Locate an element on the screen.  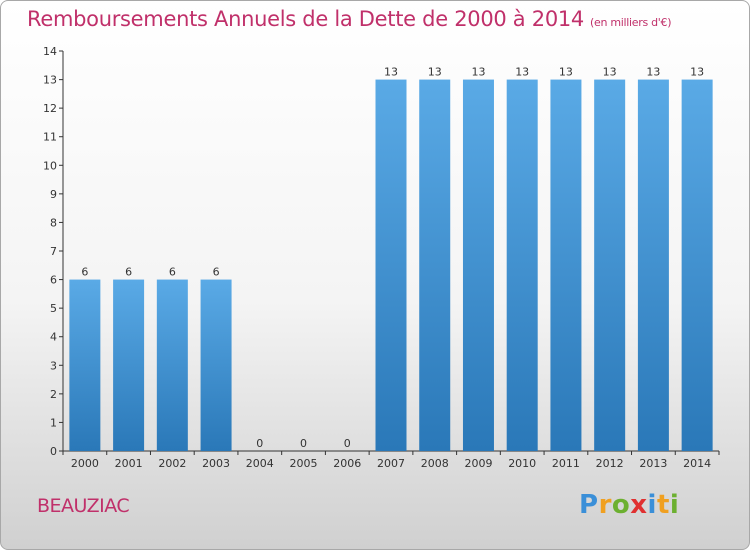
y-tick-label: 7 is located at coordinates (53, 251).